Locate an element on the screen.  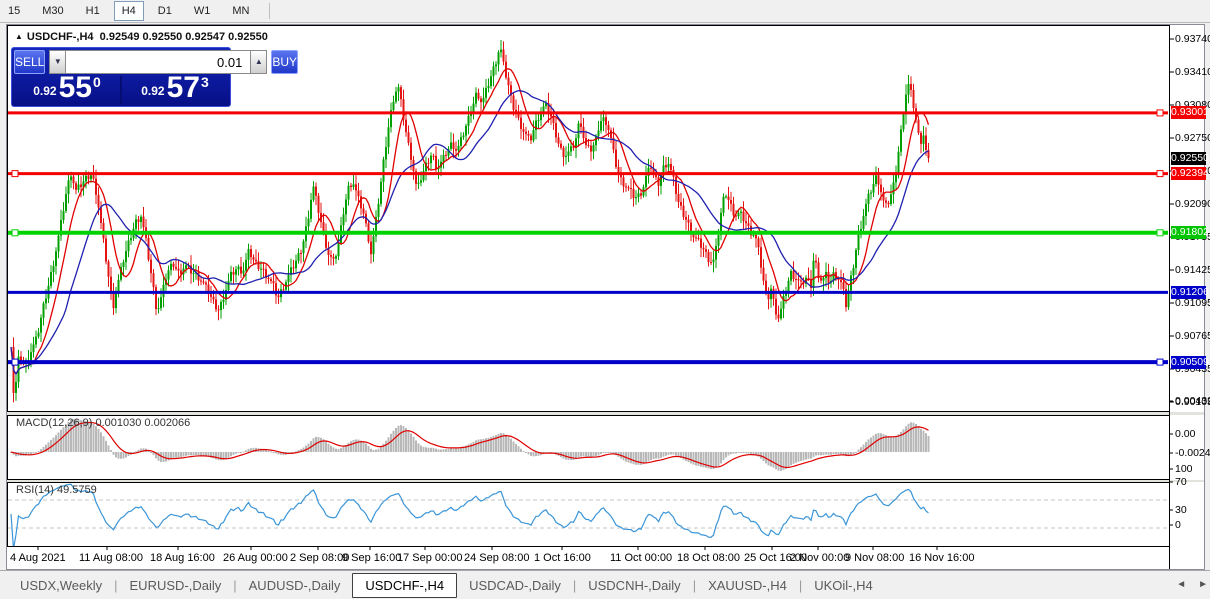
indicator-axis-tick: 0.00 is located at coordinates (1185, 434).